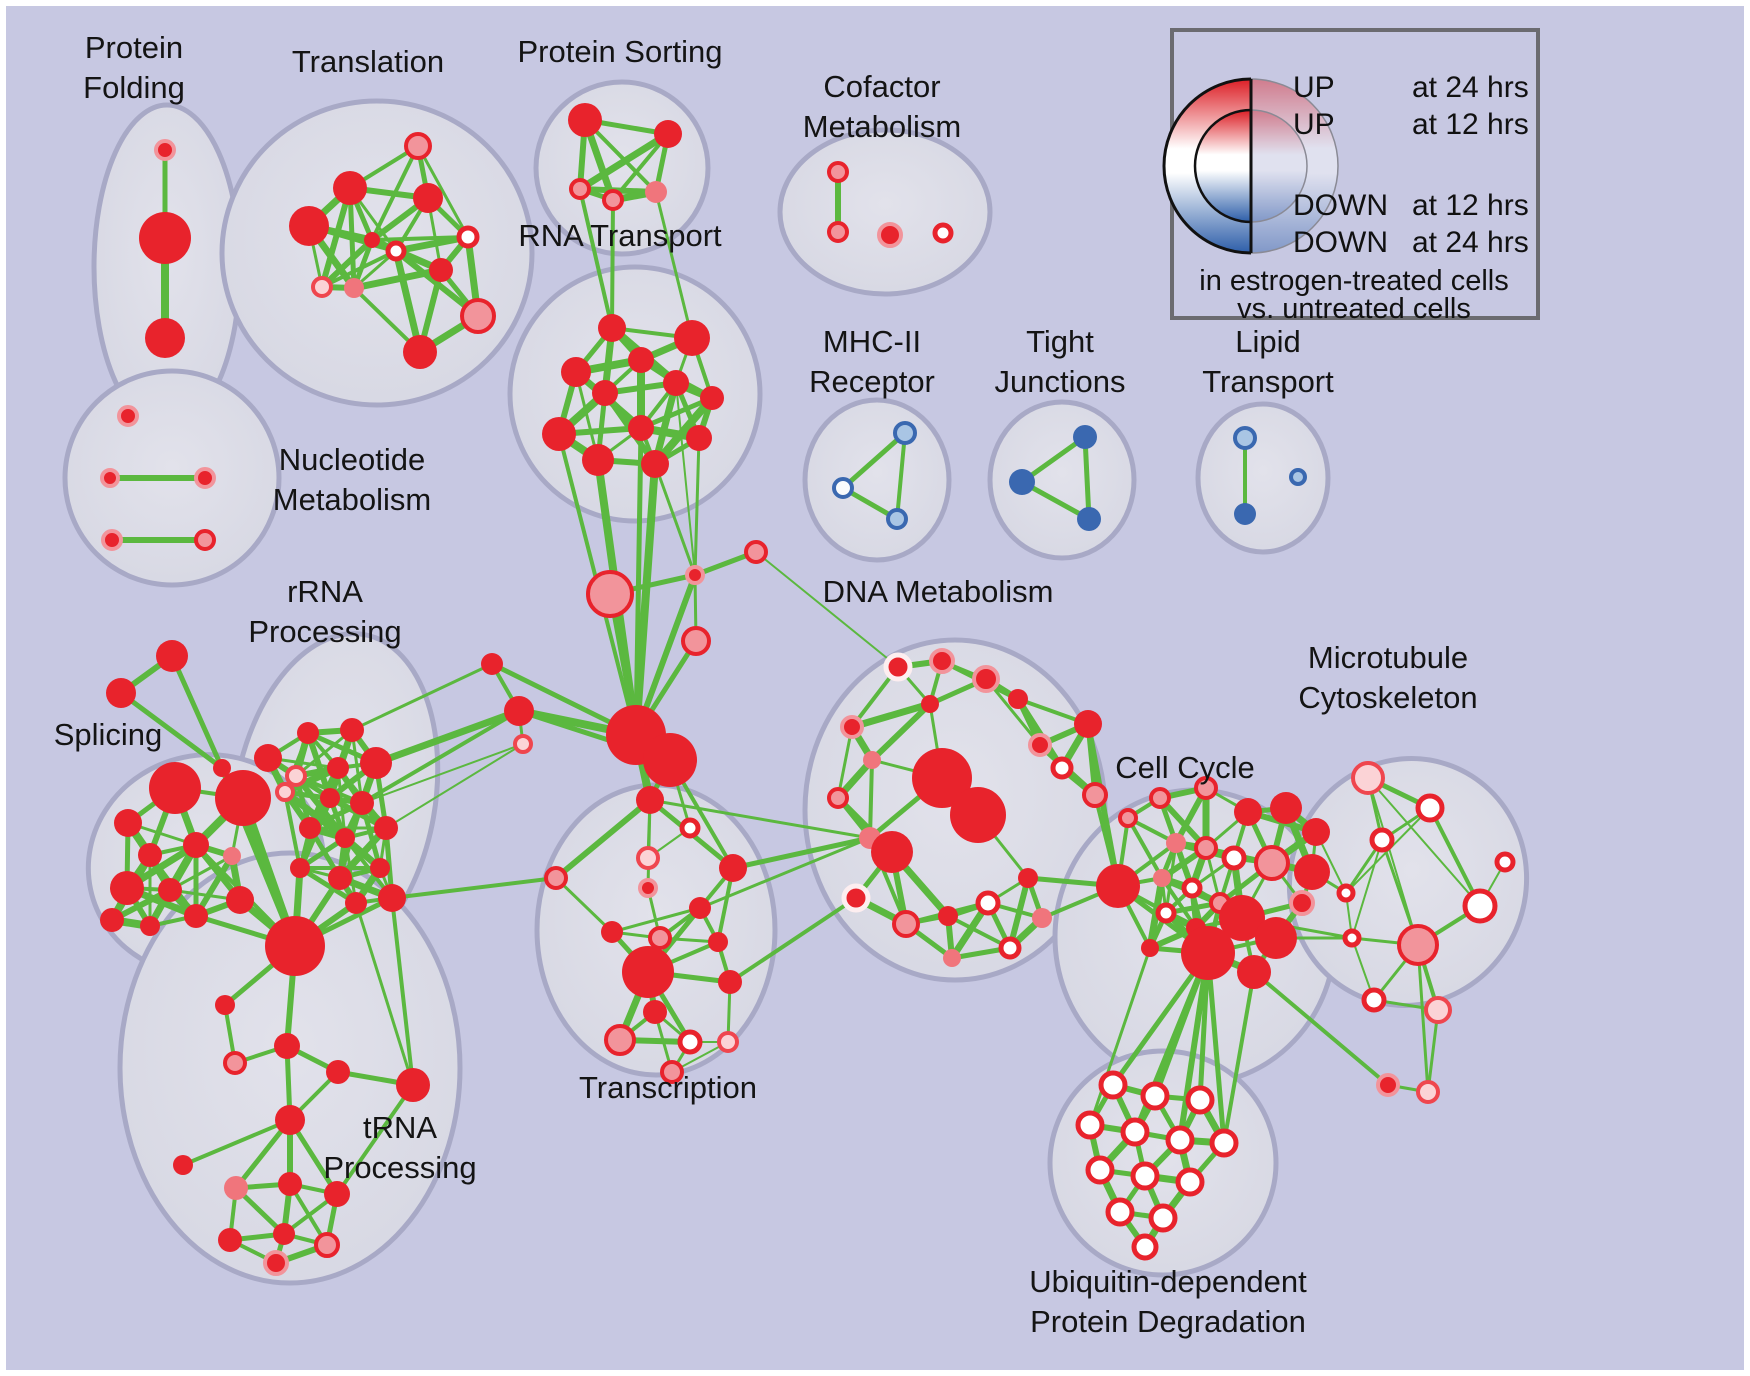 This screenshot has height=1376, width=1750. I want to click on cluster-ellipse-LT, so click(1263, 478).